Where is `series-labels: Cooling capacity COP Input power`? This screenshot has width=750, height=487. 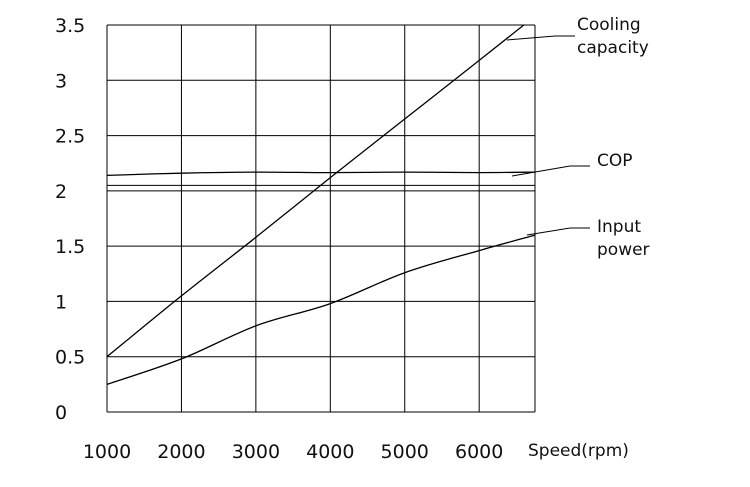 series-labels: Cooling capacity COP Input power is located at coordinates (578, 137).